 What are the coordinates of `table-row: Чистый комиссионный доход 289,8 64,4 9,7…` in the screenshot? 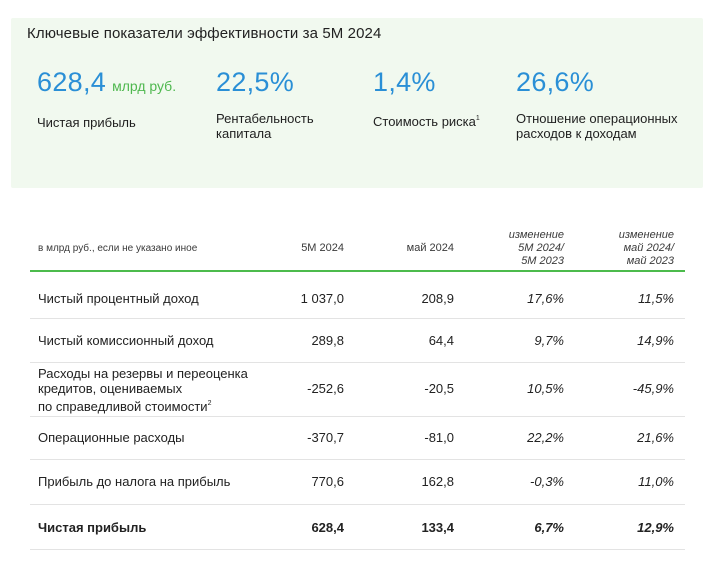 It's located at (357, 341).